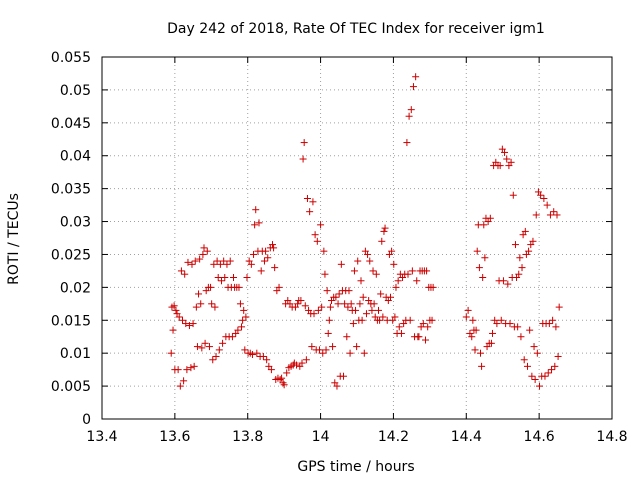 The width and height of the screenshot is (640, 480). What do you see at coordinates (101, 437) in the screenshot?
I see `x-tick-label: 13.4` at bounding box center [101, 437].